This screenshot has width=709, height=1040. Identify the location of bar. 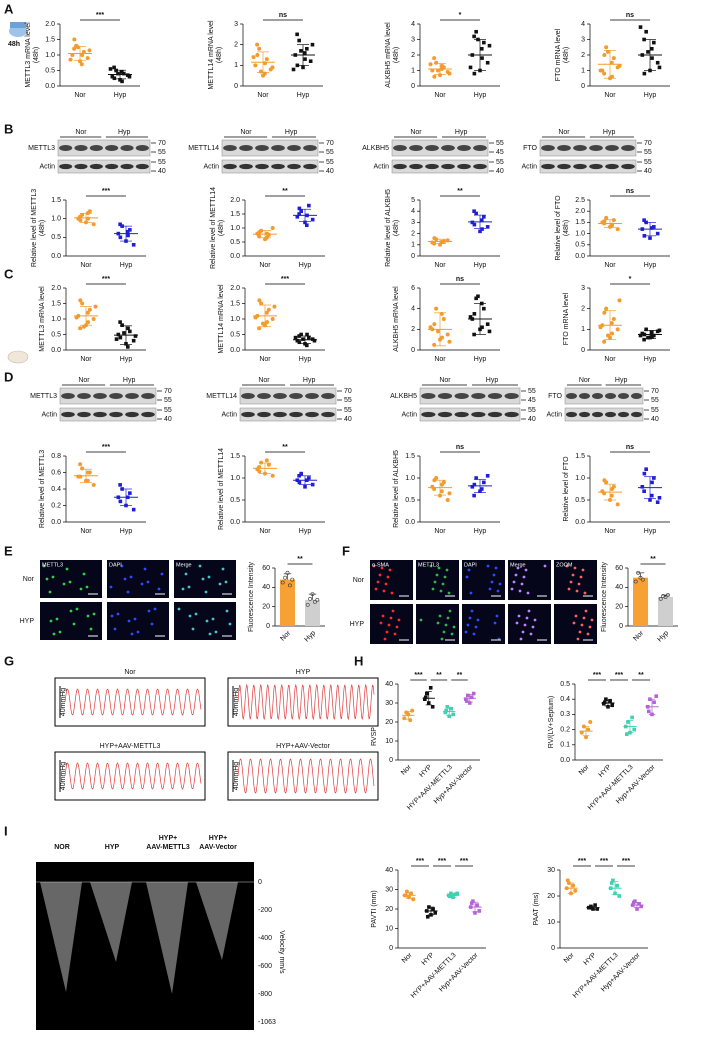
(640, 601).